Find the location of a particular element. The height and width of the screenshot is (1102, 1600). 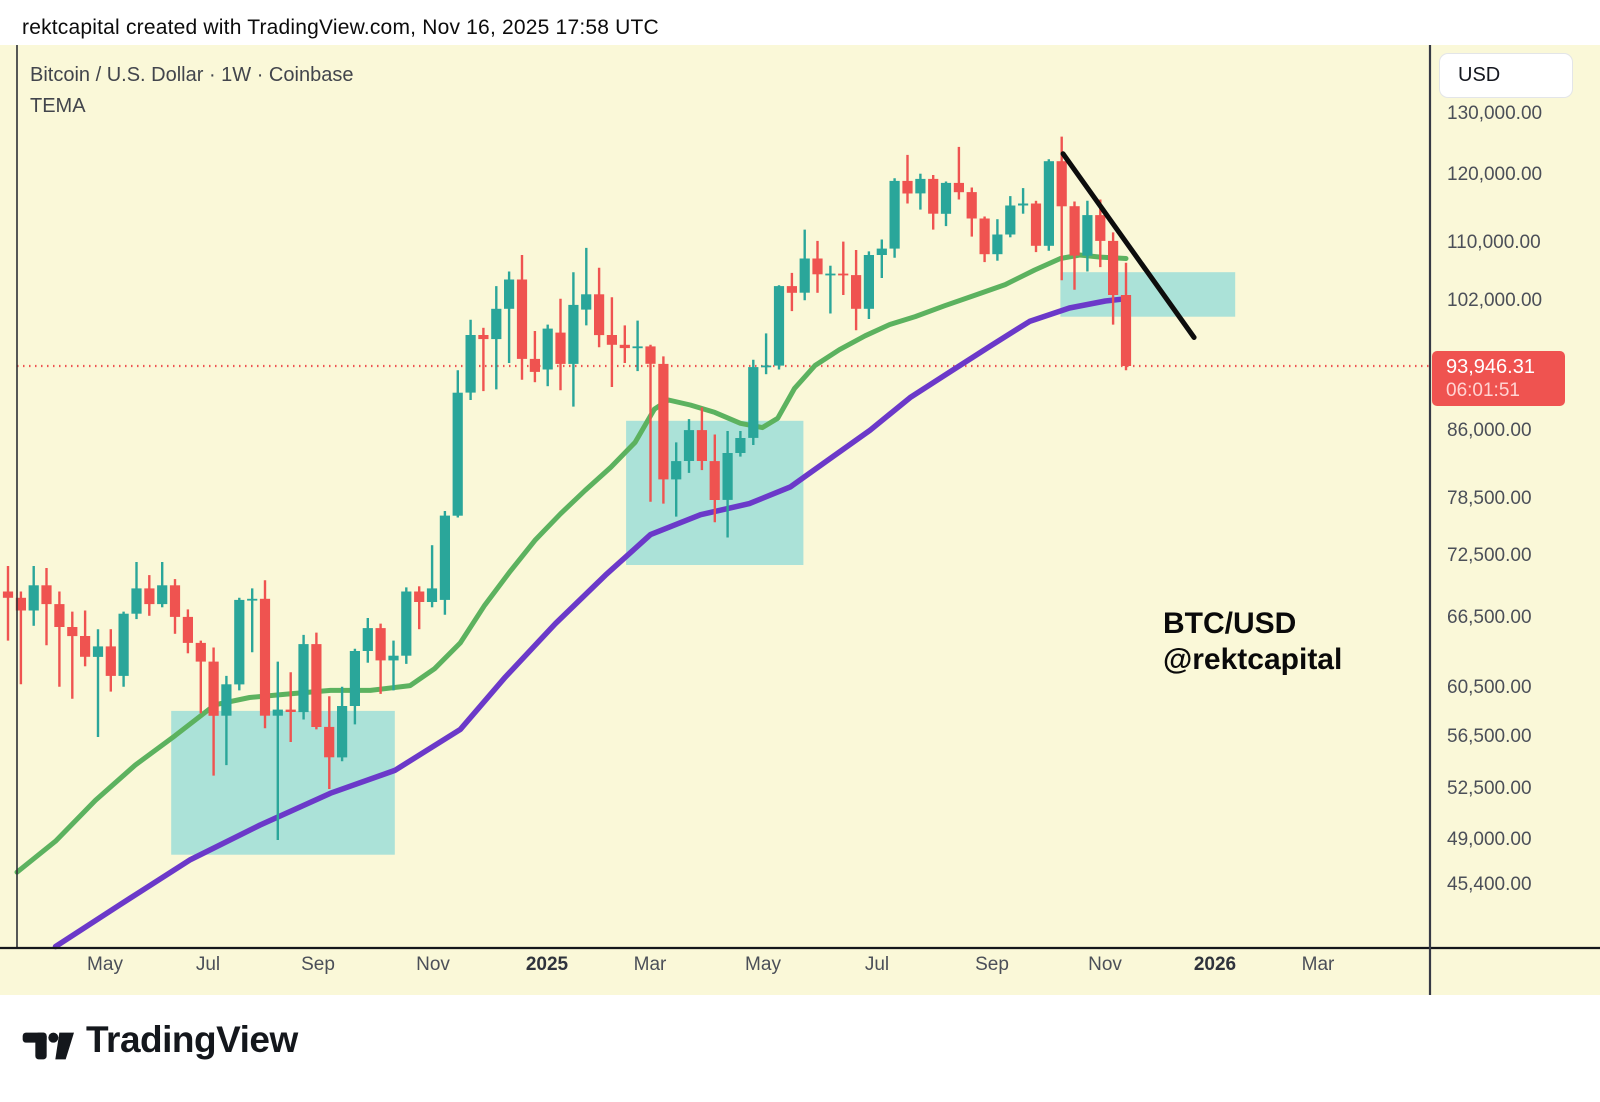

bar-close-countdown: 06:01:51 is located at coordinates (1483, 390).